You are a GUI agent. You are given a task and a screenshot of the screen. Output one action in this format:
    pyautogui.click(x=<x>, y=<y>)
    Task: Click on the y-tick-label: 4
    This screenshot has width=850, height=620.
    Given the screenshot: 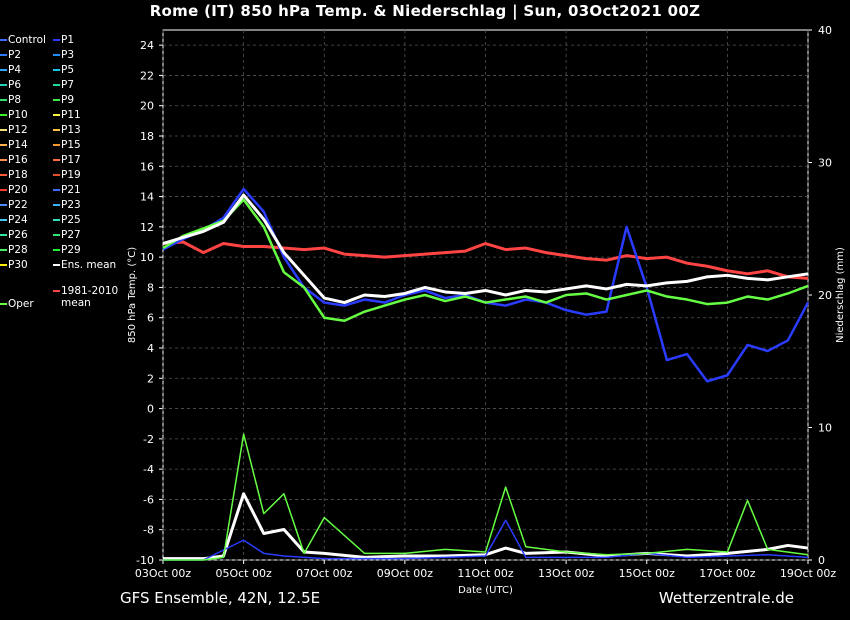 What is the action you would take?
    pyautogui.click(x=150, y=348)
    